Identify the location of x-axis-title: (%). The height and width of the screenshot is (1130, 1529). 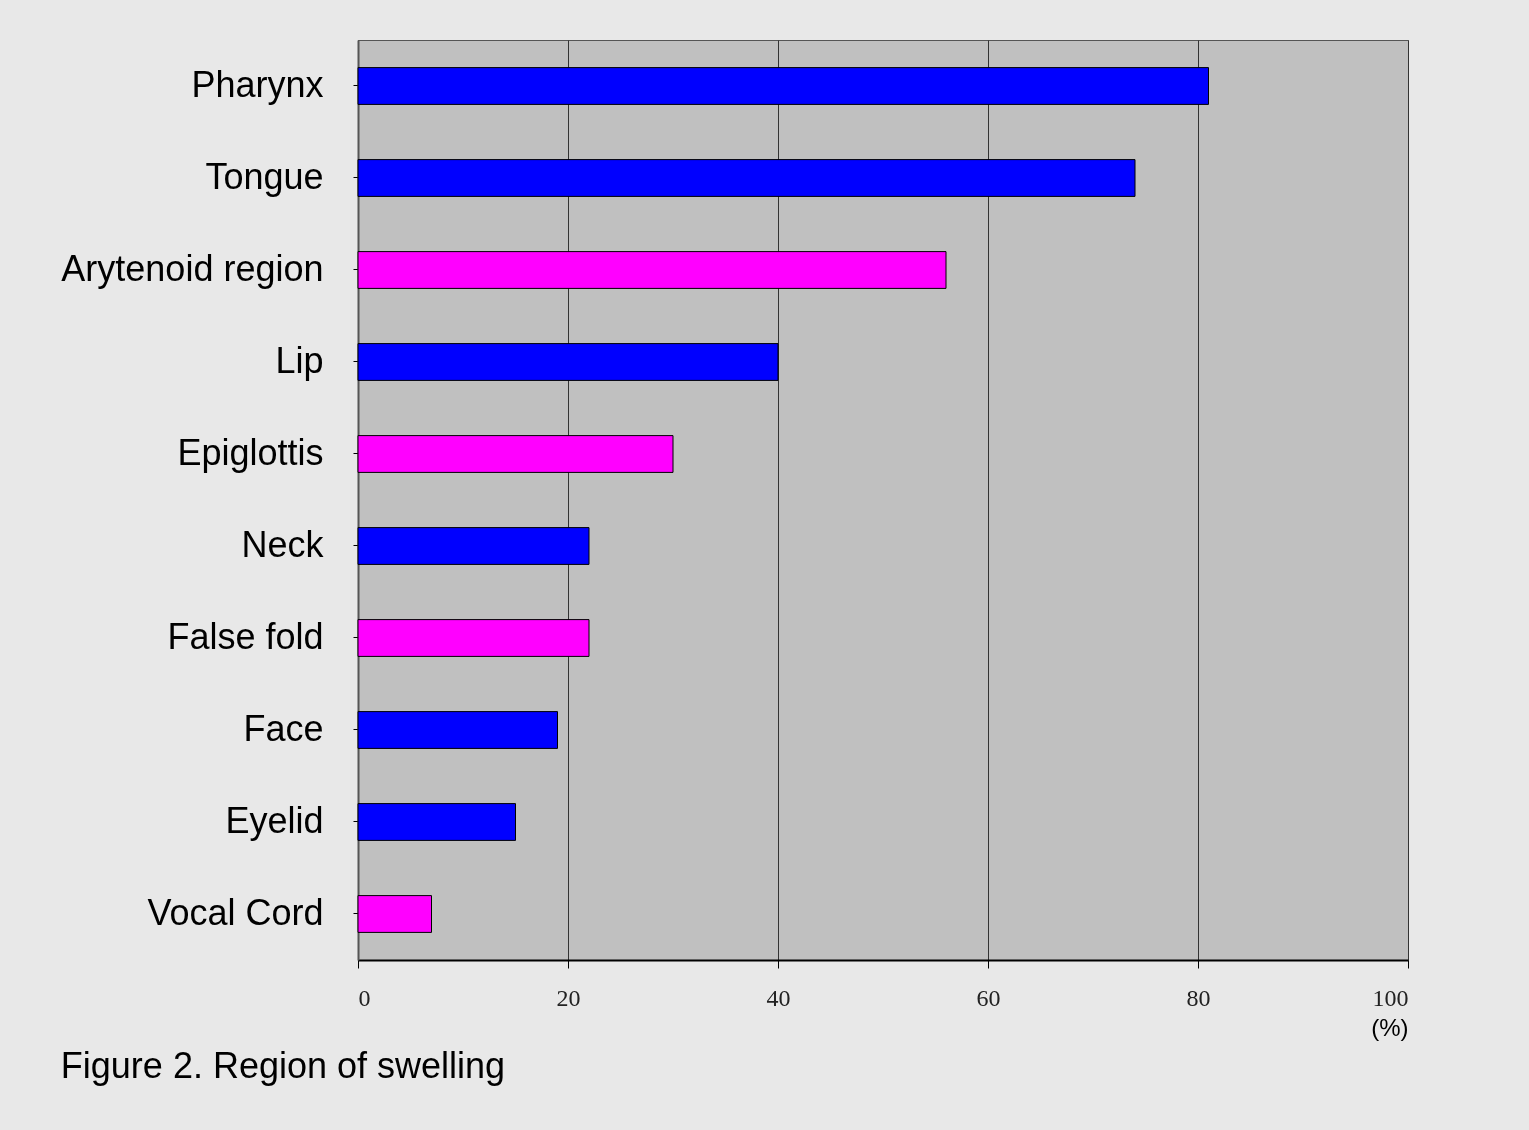
(1390, 1027).